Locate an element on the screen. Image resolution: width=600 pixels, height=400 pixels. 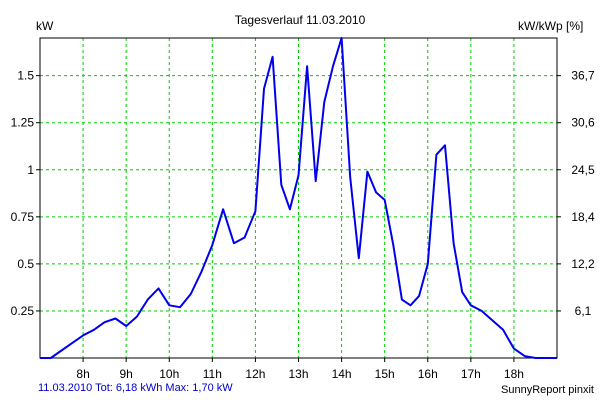
y-tick-label-left: 0.25 is located at coordinates (23, 311).